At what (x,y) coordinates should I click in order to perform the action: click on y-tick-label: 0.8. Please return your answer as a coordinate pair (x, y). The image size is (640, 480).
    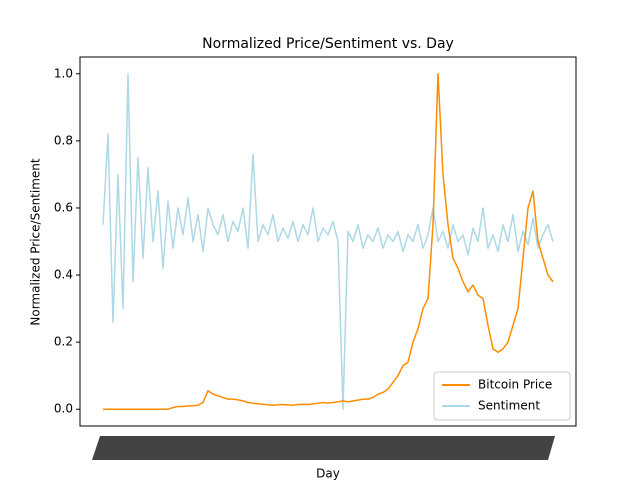
    Looking at the image, I should click on (63, 140).